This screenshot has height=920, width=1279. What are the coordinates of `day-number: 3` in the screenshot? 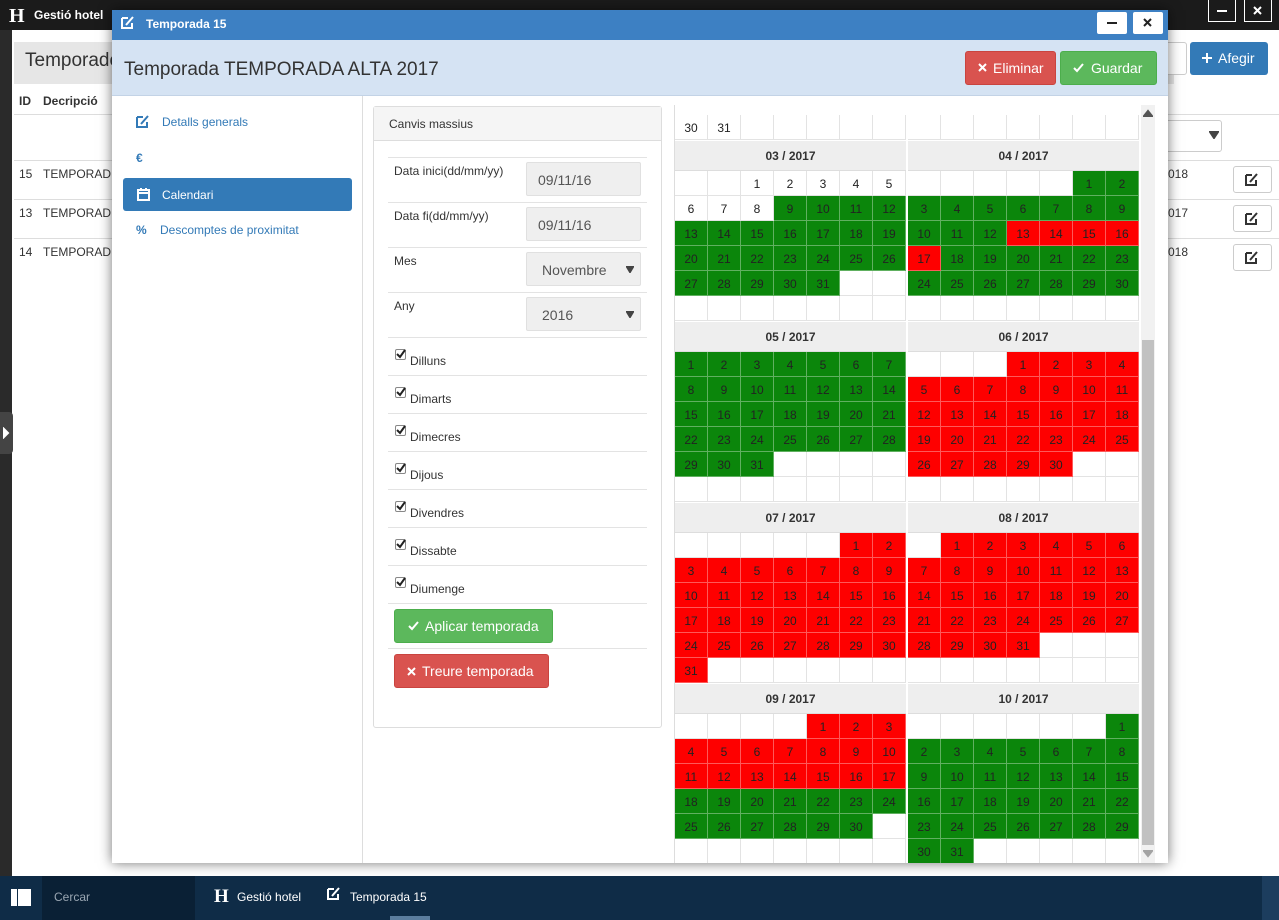 It's located at (1023, 546).